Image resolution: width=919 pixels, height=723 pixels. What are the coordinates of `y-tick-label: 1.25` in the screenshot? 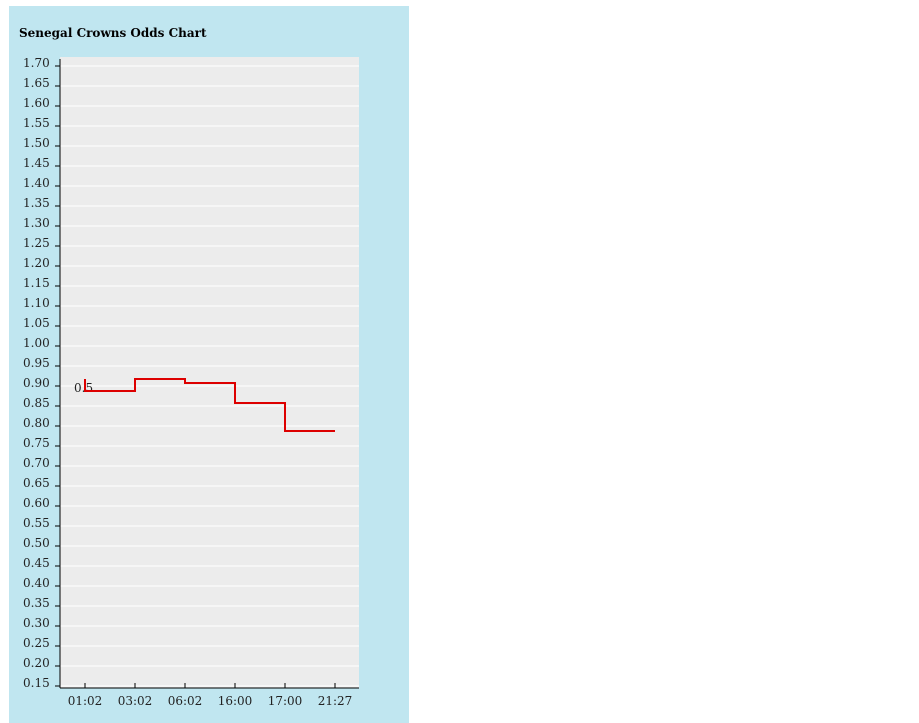 It's located at (36, 243).